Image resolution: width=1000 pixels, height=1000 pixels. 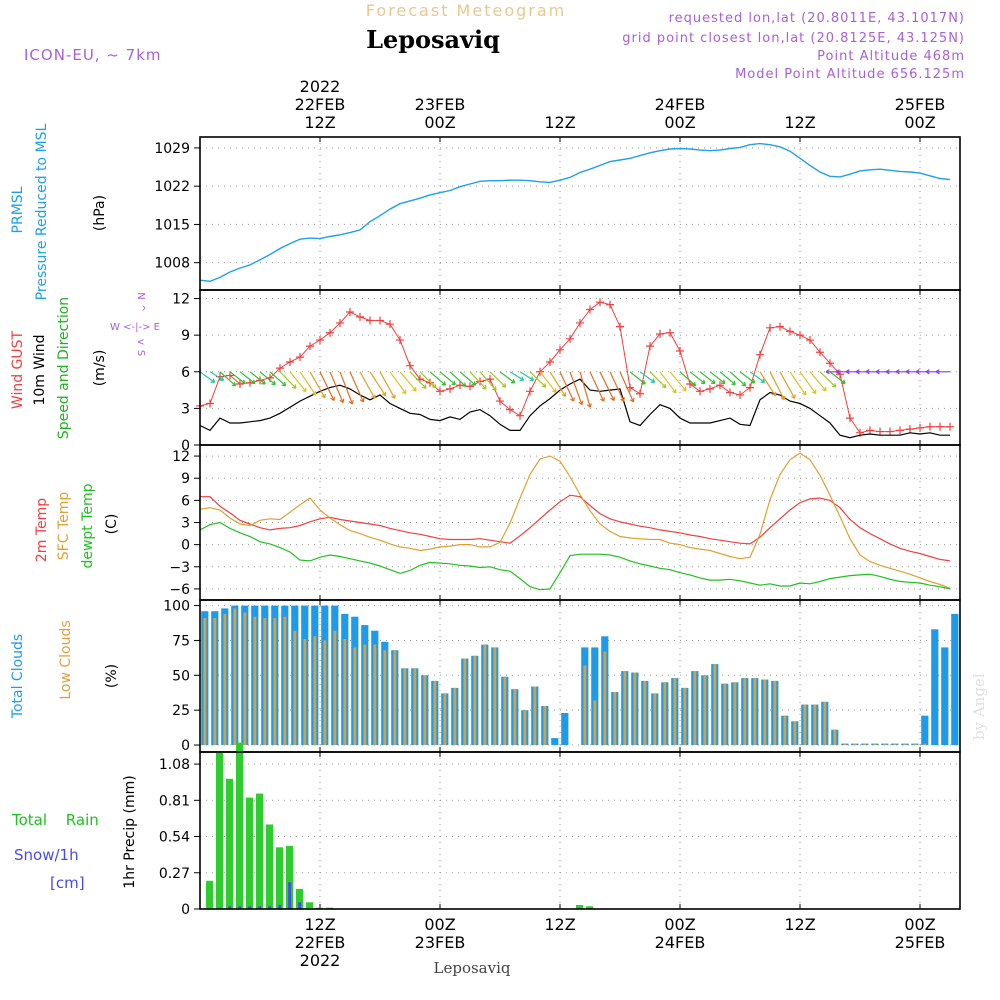 I want to click on forecast-label: Forecast Meteogram, so click(x=466, y=10).